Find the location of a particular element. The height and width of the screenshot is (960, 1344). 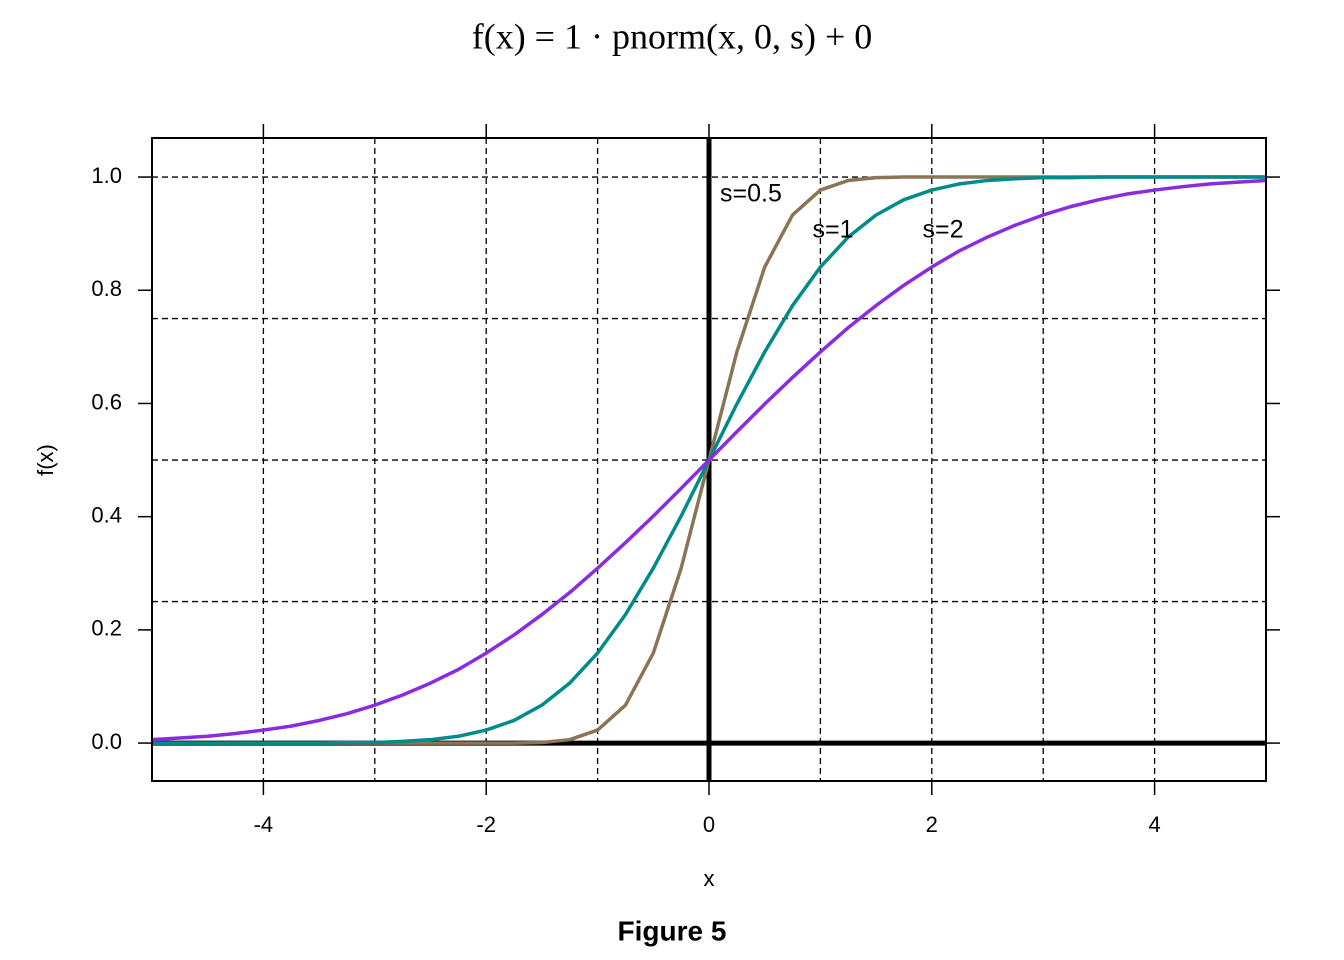

series-label: s=0.5 is located at coordinates (751, 194).